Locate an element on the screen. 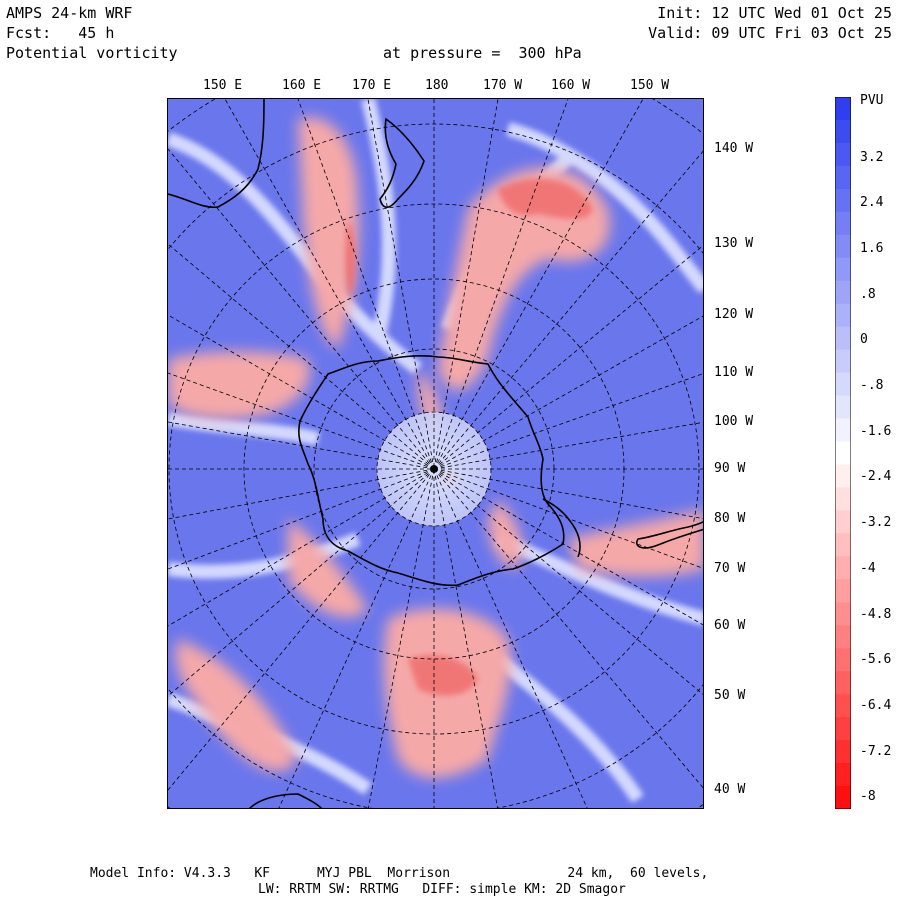 This screenshot has height=900, width=900. lon-label-right: 50 W is located at coordinates (730, 695).